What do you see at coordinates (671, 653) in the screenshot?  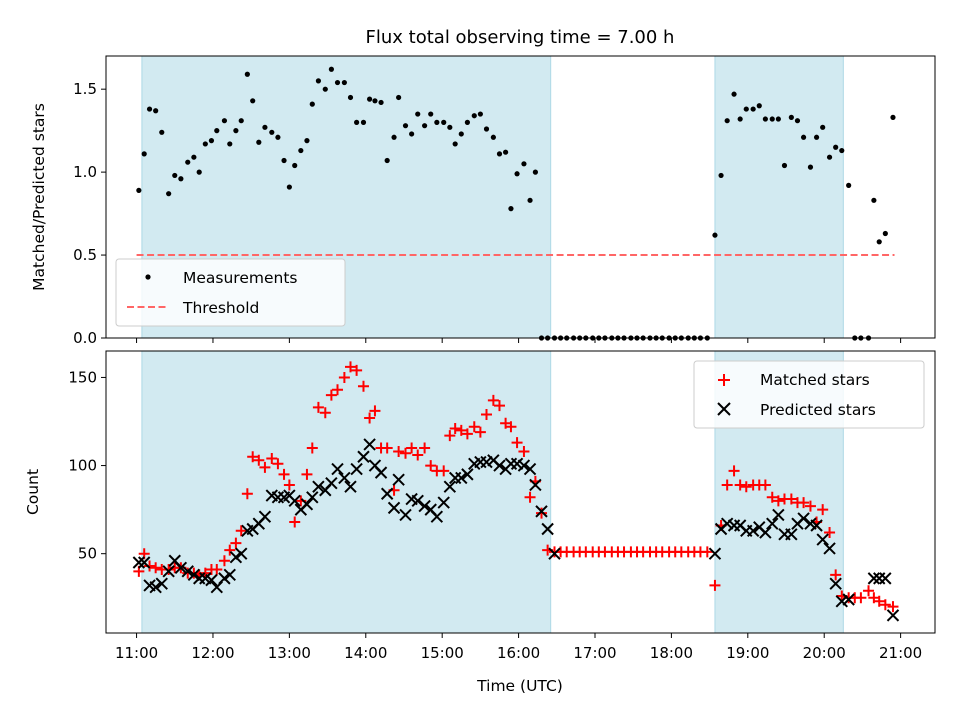 I see `x-tick-label: 18:00` at bounding box center [671, 653].